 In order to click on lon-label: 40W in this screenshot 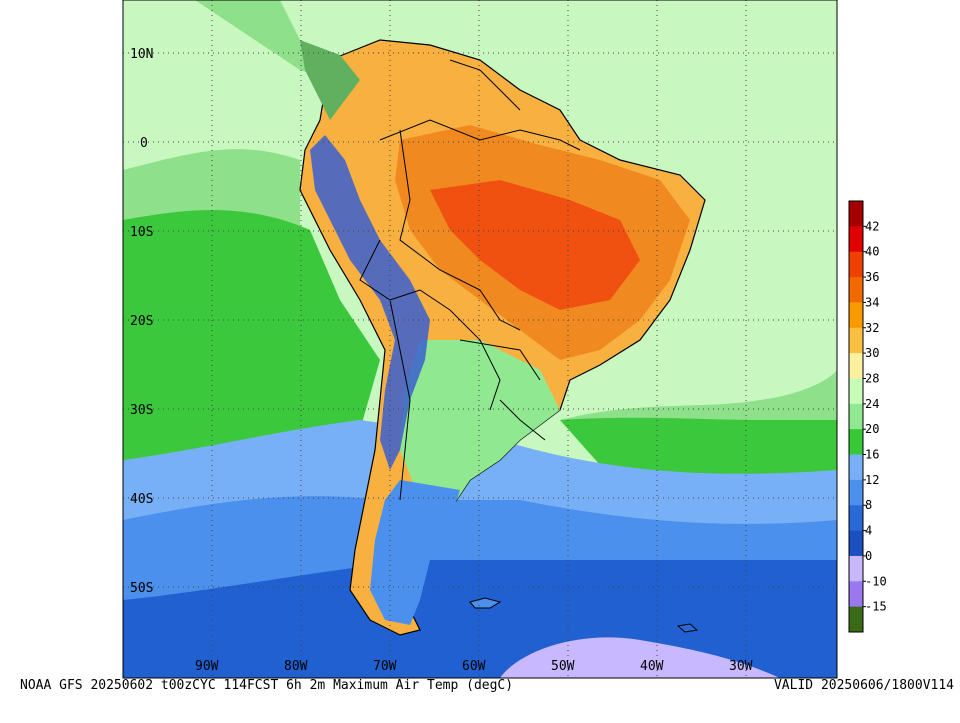, I will do `click(652, 666)`.